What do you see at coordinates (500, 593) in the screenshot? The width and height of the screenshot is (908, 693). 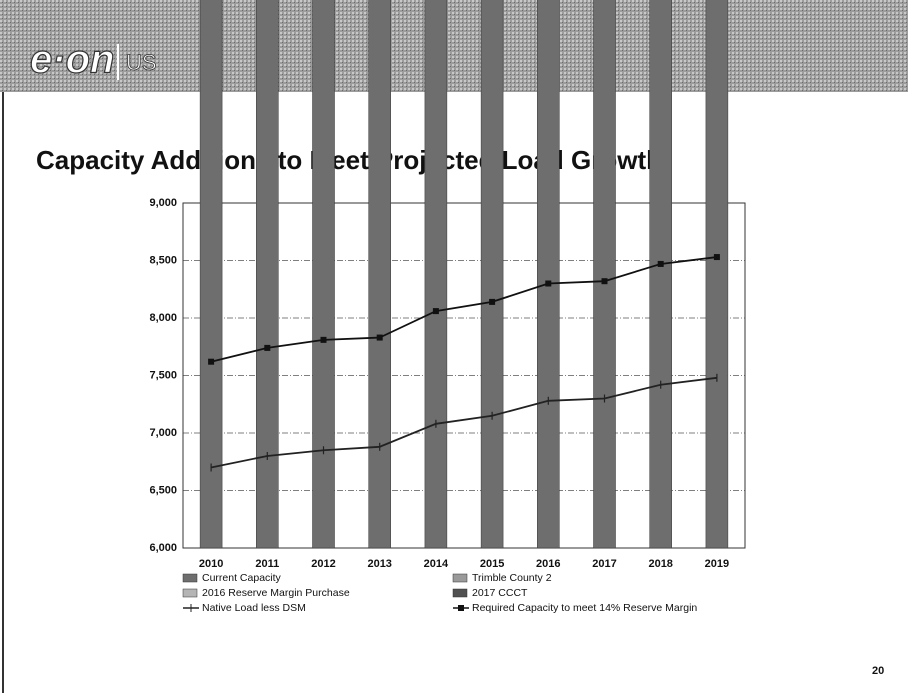 I see `legend-label: 2017 CCCT` at bounding box center [500, 593].